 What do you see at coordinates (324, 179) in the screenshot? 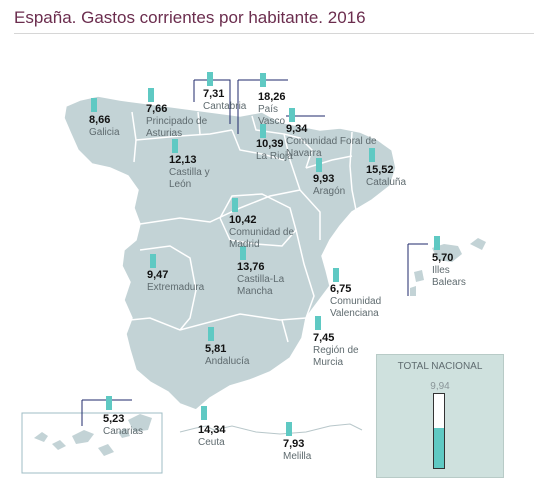
I see `region-value: 9,93` at bounding box center [324, 179].